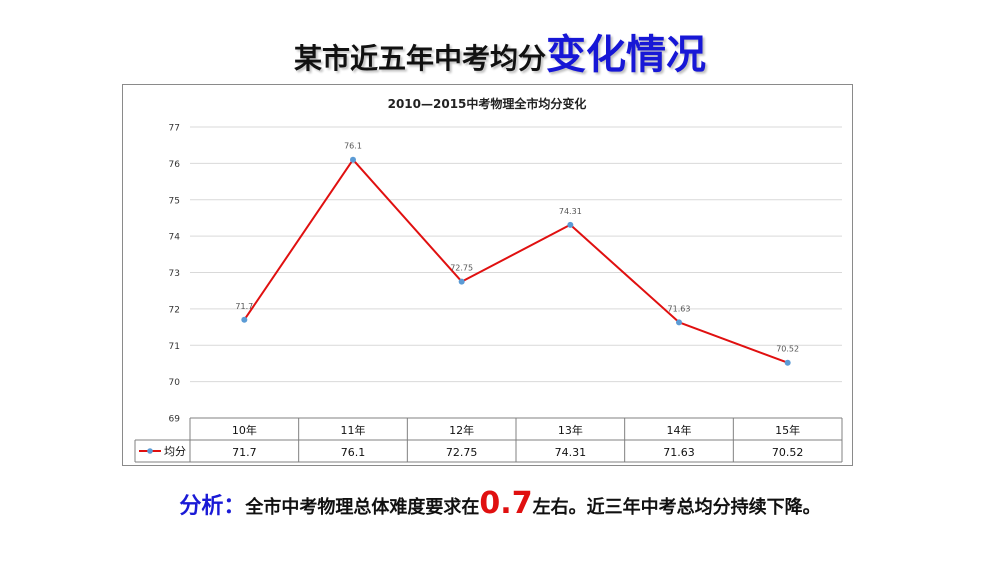 This screenshot has width=1000, height=562. Describe the element at coordinates (787, 349) in the screenshot. I see `data-label: 70.52` at that location.